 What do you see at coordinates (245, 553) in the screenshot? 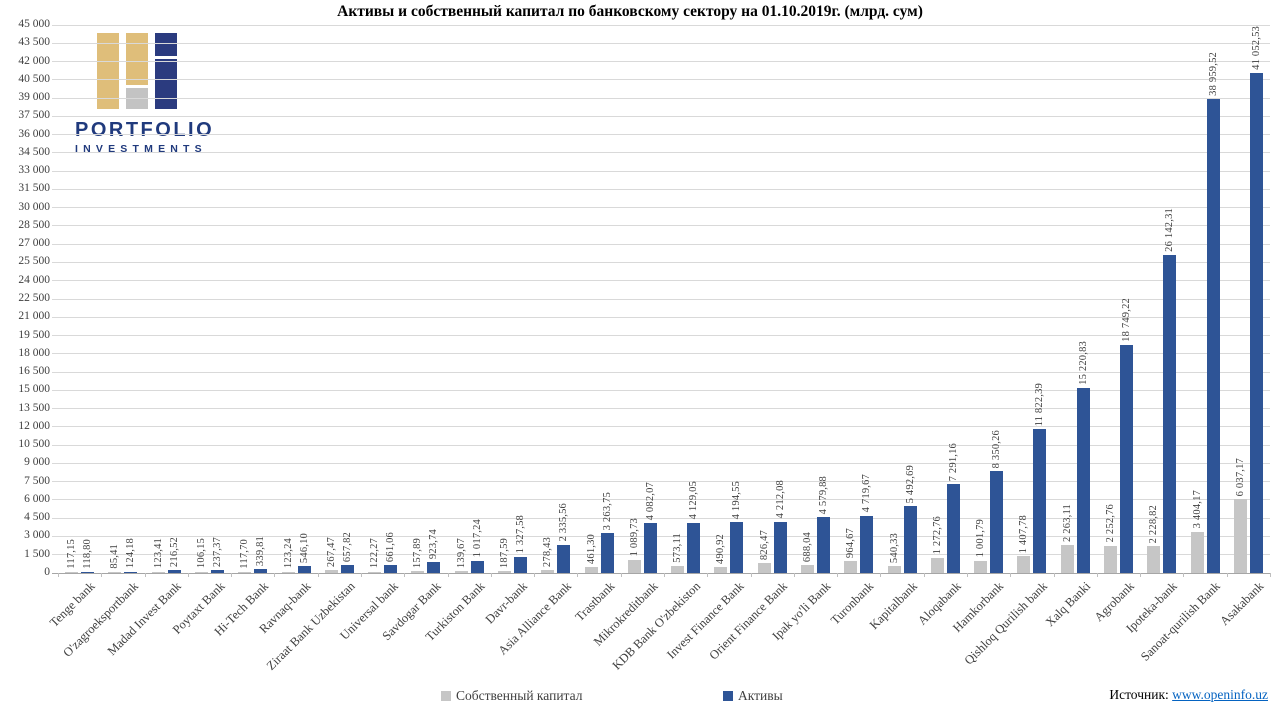
I see `bar-value-label: 117,70` at bounding box center [245, 553].